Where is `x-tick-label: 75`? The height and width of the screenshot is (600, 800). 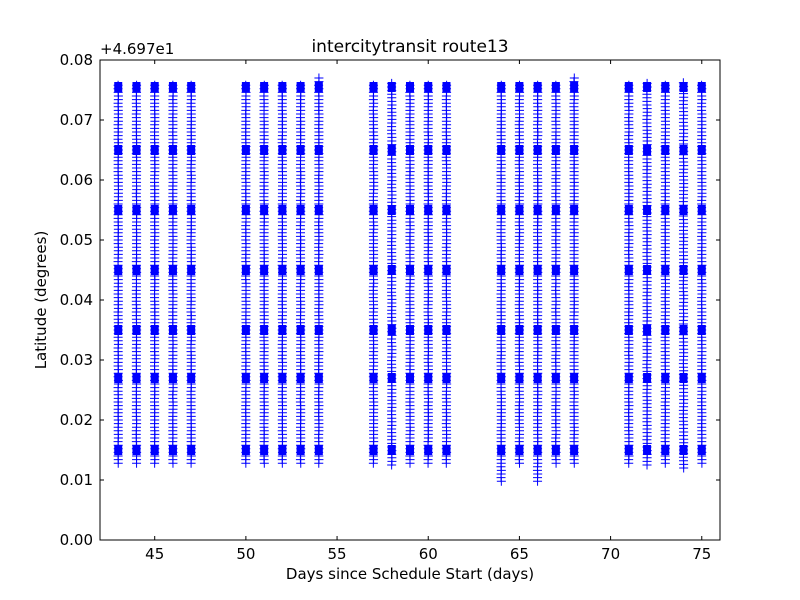 x-tick-label: 75 is located at coordinates (701, 554).